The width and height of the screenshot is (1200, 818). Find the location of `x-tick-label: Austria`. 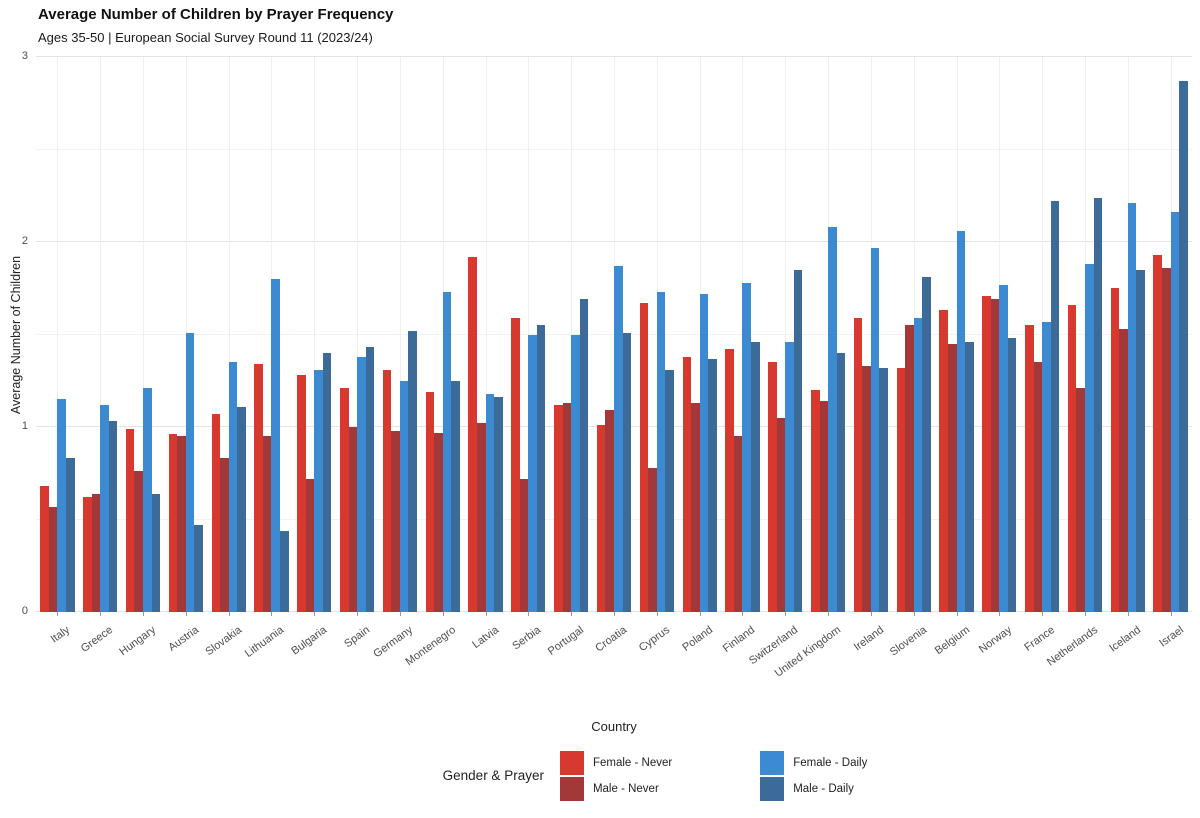

x-tick-label: Austria is located at coordinates (183, 639).